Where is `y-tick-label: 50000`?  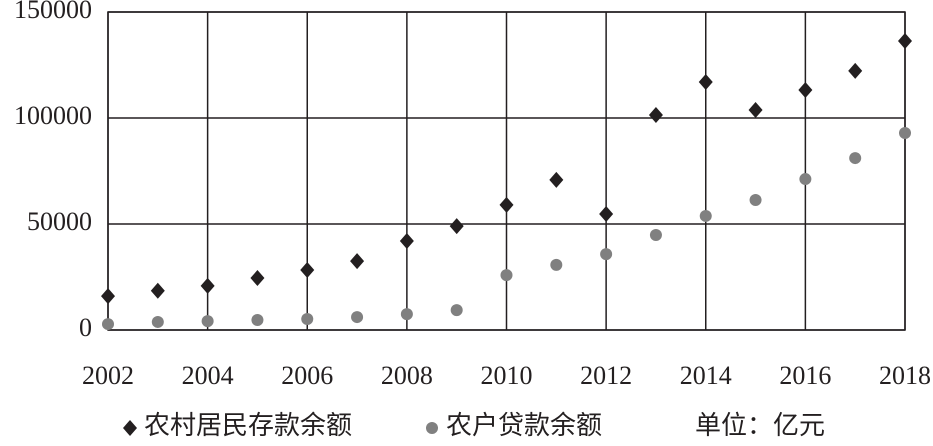 y-tick-label: 50000 is located at coordinates (59, 221).